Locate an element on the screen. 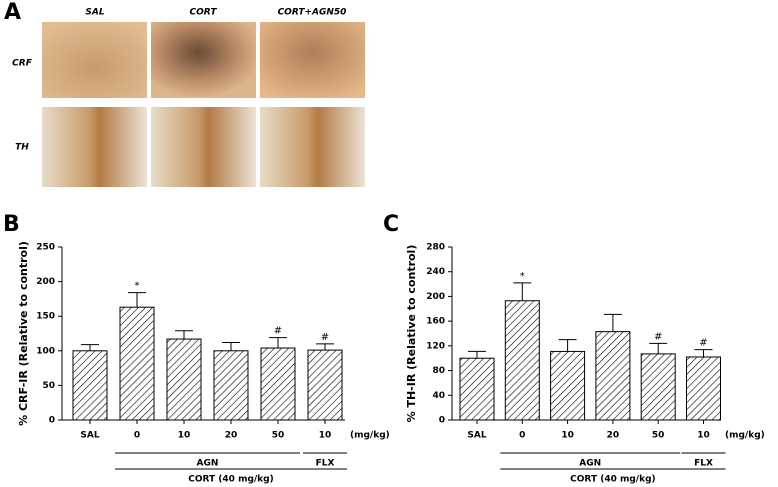 This screenshot has width=778, height=487. y-tick-label: 250 is located at coordinates (45, 248).